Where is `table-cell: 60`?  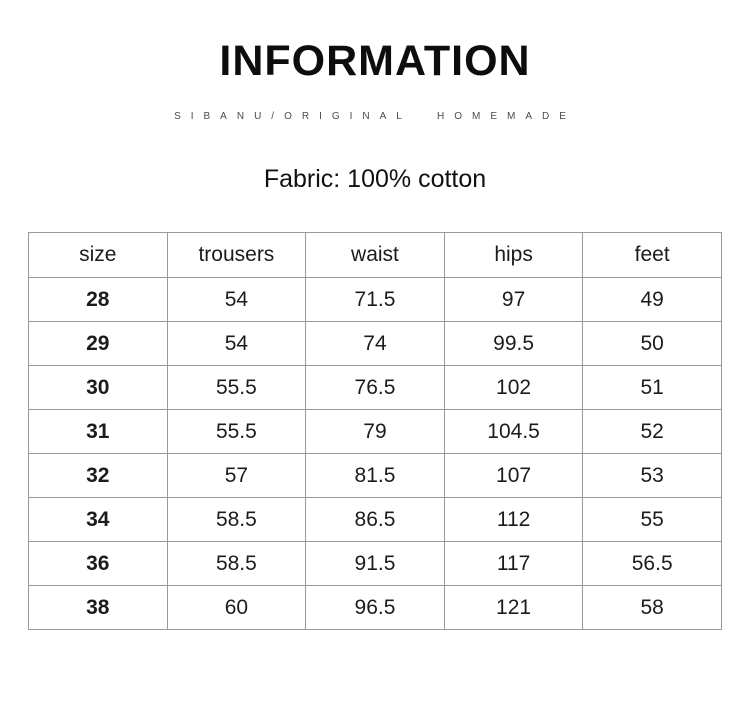
table-cell: 60 is located at coordinates (236, 607).